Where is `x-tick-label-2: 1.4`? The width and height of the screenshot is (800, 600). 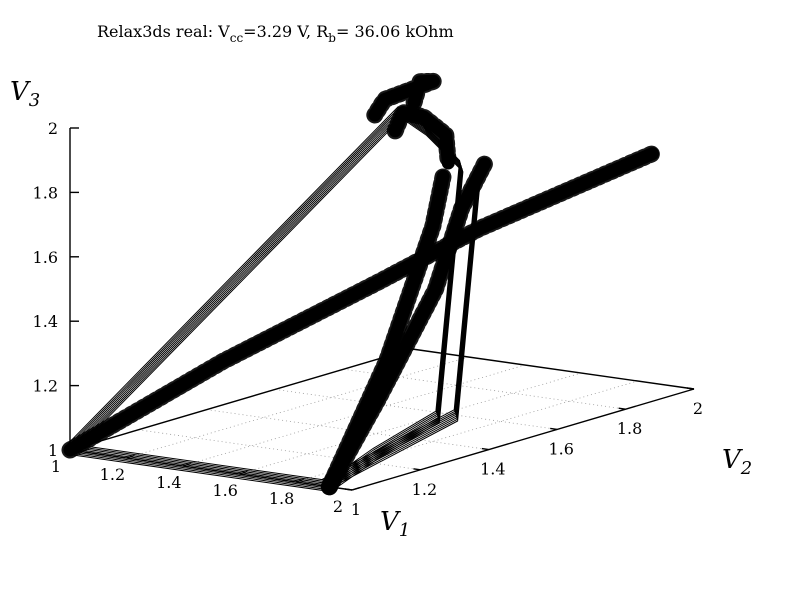
x-tick-label-2: 1.4 is located at coordinates (168, 482).